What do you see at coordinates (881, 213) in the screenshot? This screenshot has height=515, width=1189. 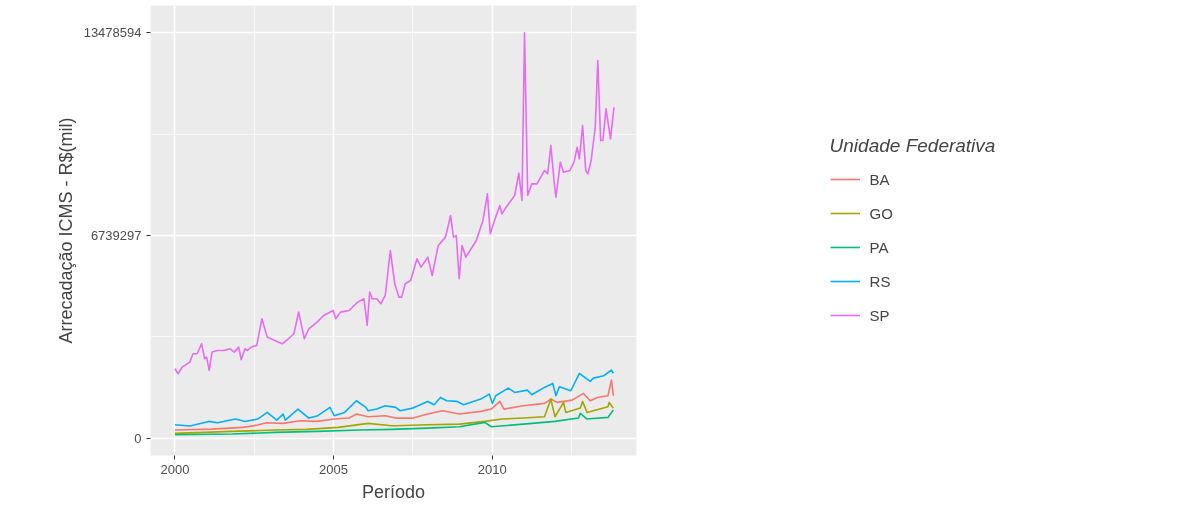 I see `legend-label: GO` at bounding box center [881, 213].